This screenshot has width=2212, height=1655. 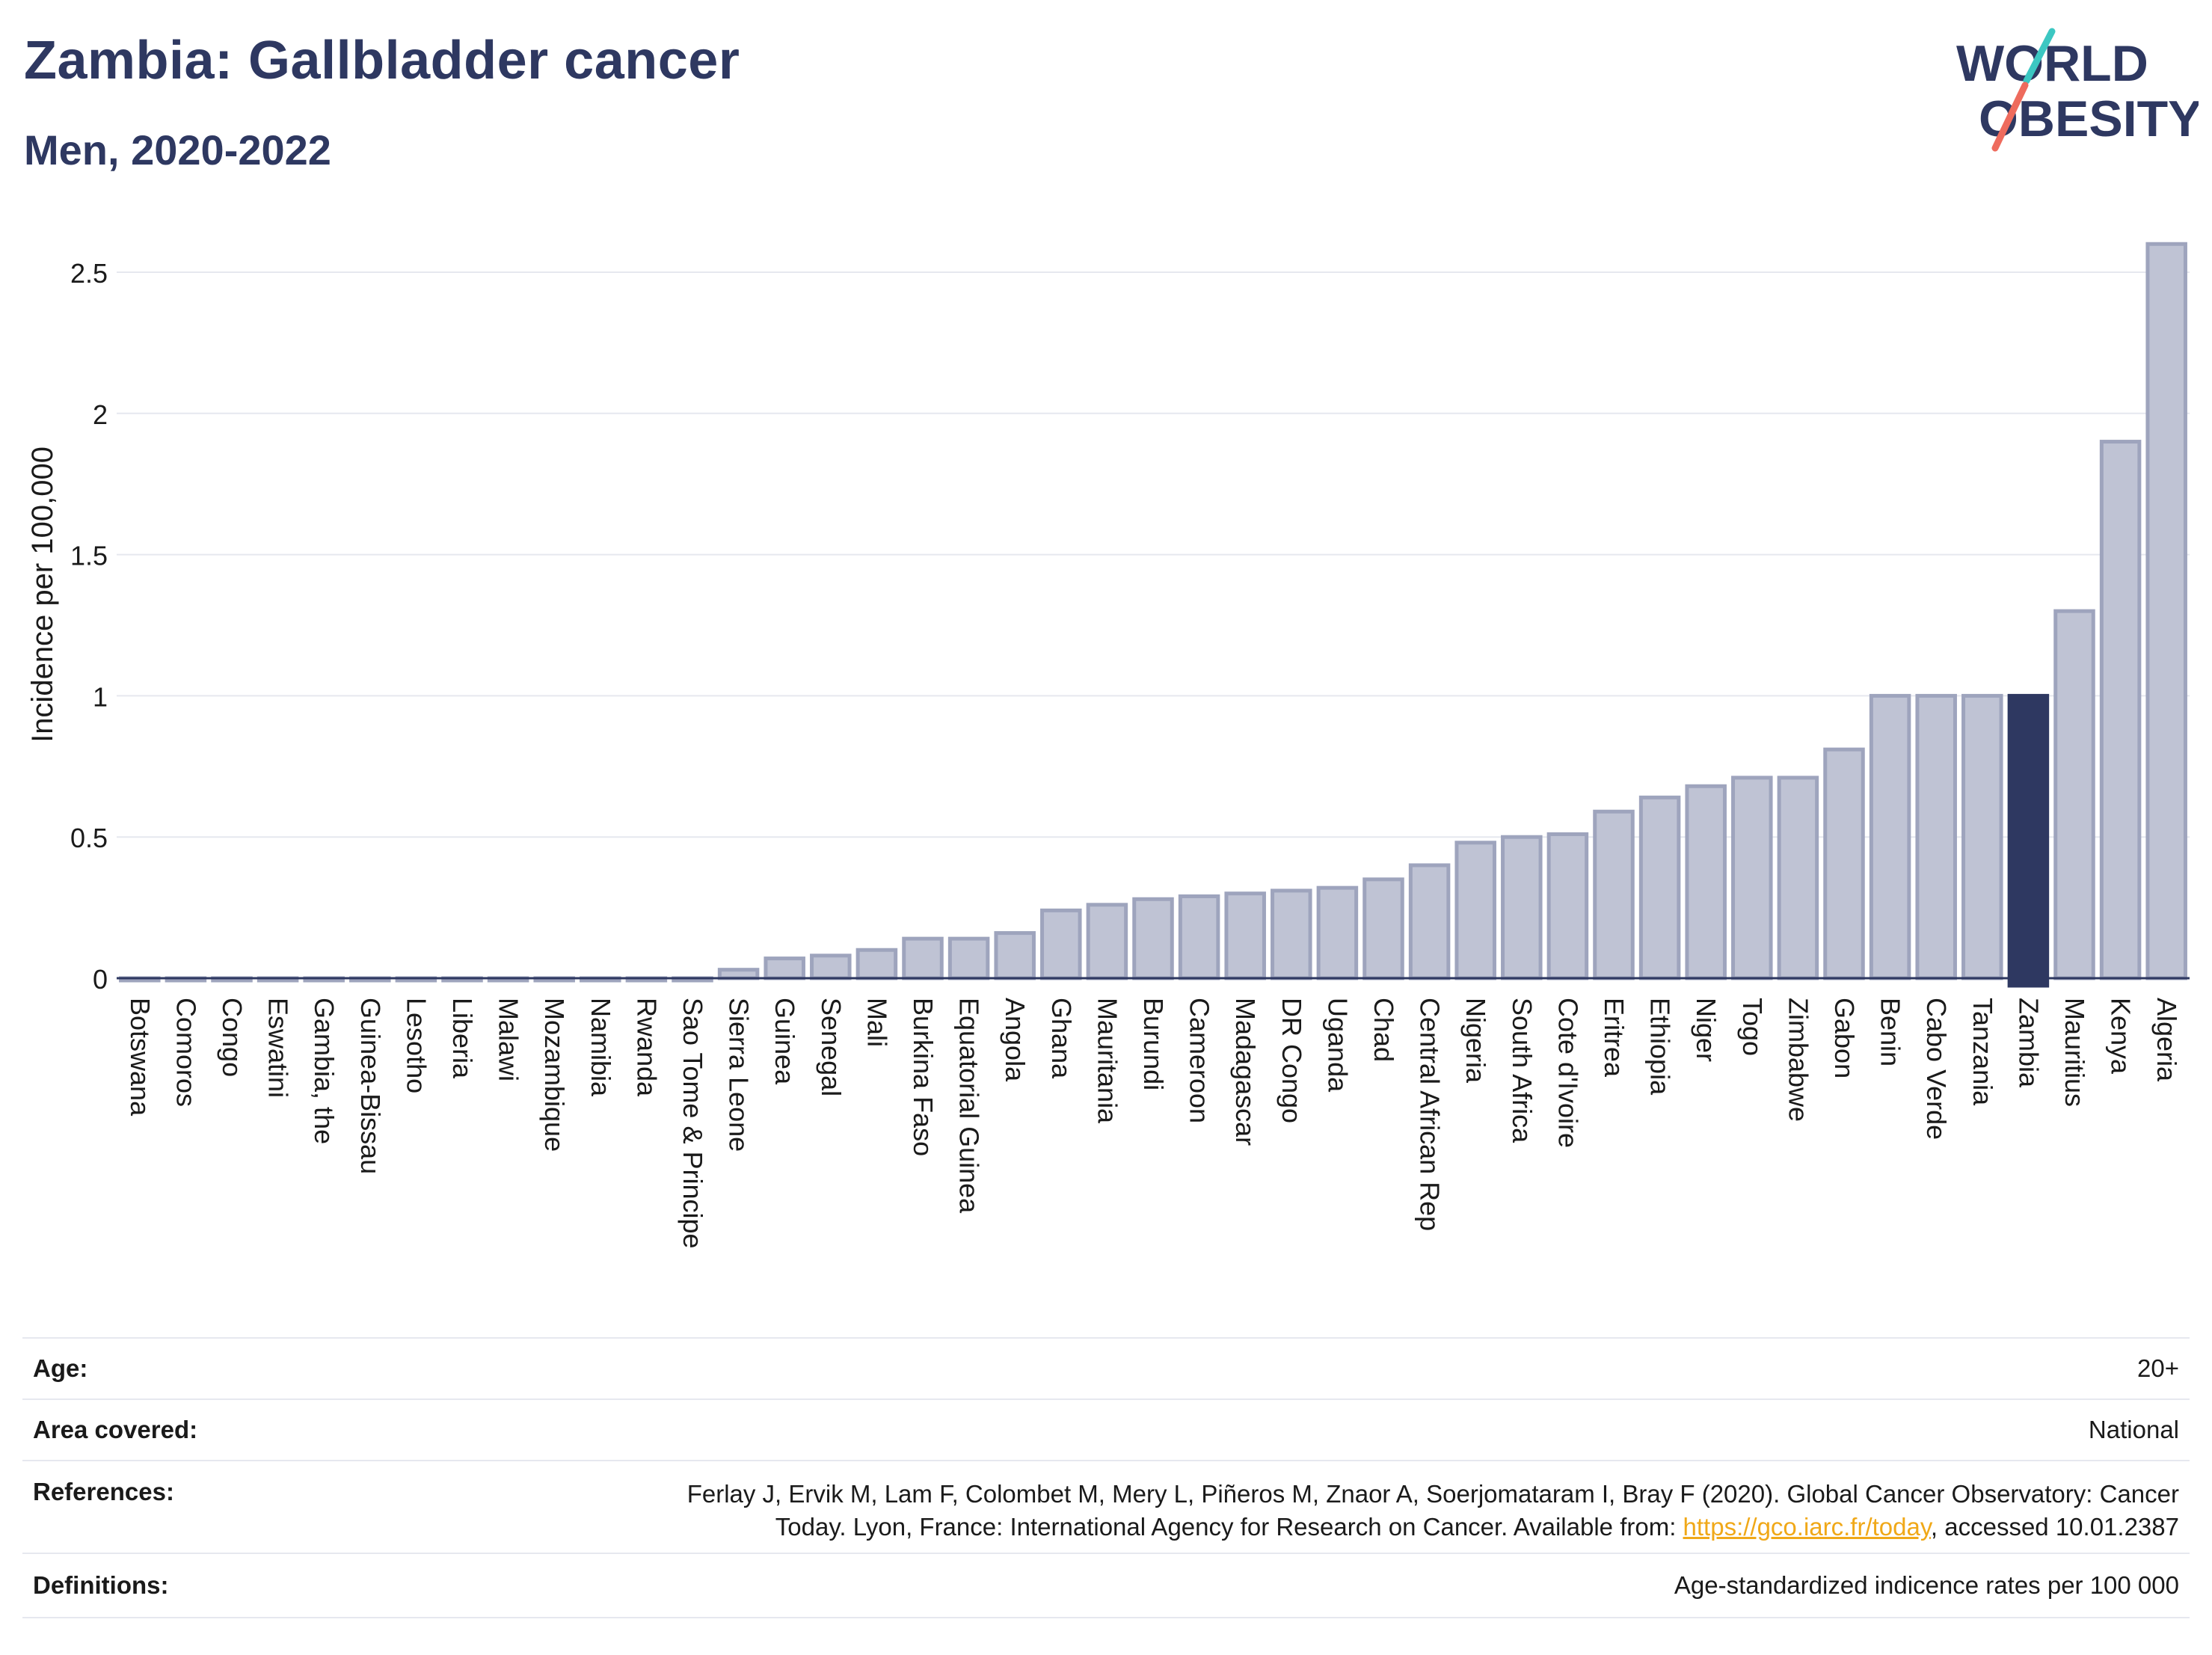 What do you see at coordinates (382, 60) in the screenshot?
I see `chart-title: Zambia: Gallbladder cancer` at bounding box center [382, 60].